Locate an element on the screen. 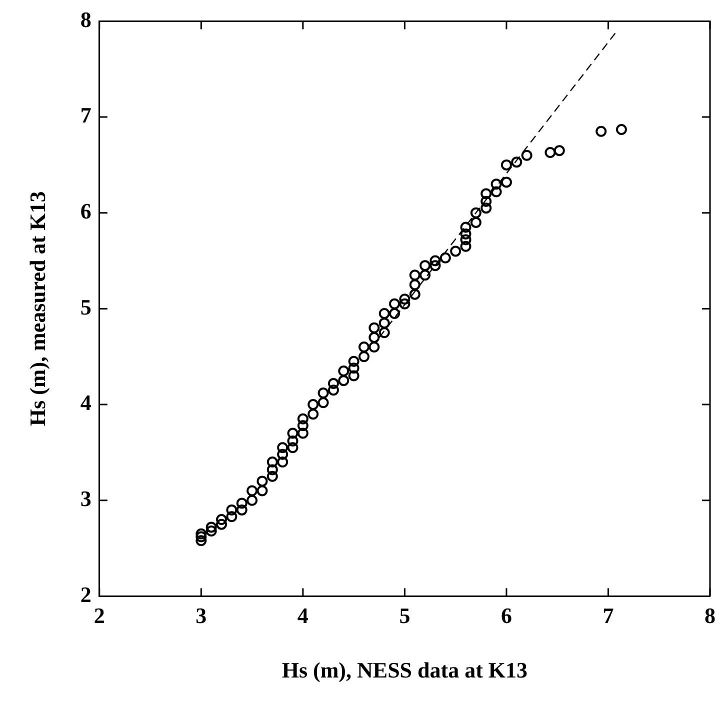  y-tick-label: 8 is located at coordinates (86, 19).